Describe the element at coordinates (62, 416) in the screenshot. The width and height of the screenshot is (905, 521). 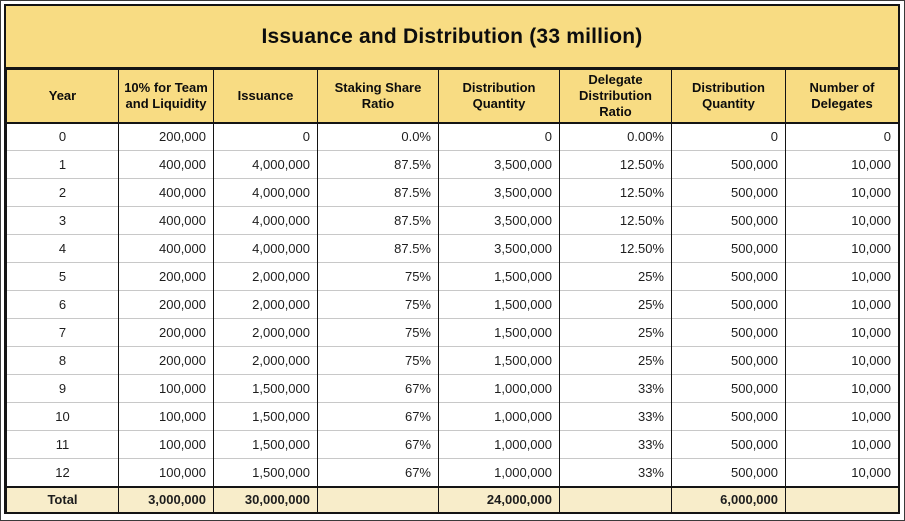
I see `cell: 10` at that location.